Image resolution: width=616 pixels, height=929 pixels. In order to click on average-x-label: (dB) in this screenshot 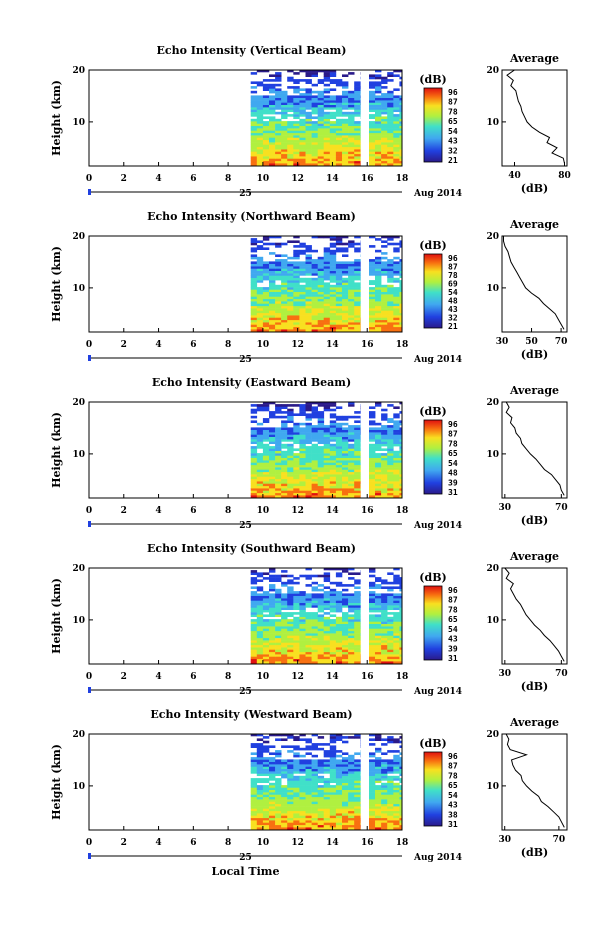, I will do `click(534, 354)`.